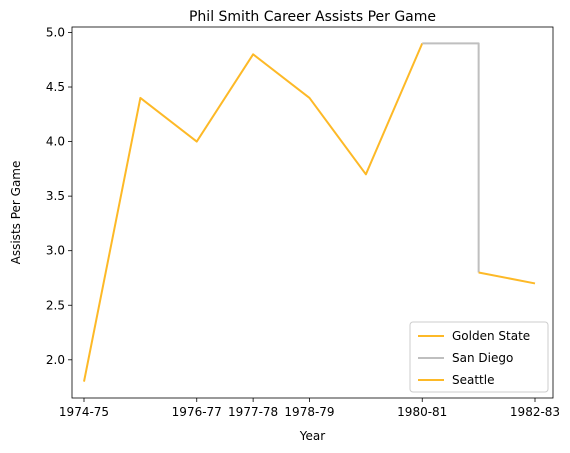 The height and width of the screenshot is (453, 570). I want to click on x-tick-label: 1974-75, so click(84, 412).